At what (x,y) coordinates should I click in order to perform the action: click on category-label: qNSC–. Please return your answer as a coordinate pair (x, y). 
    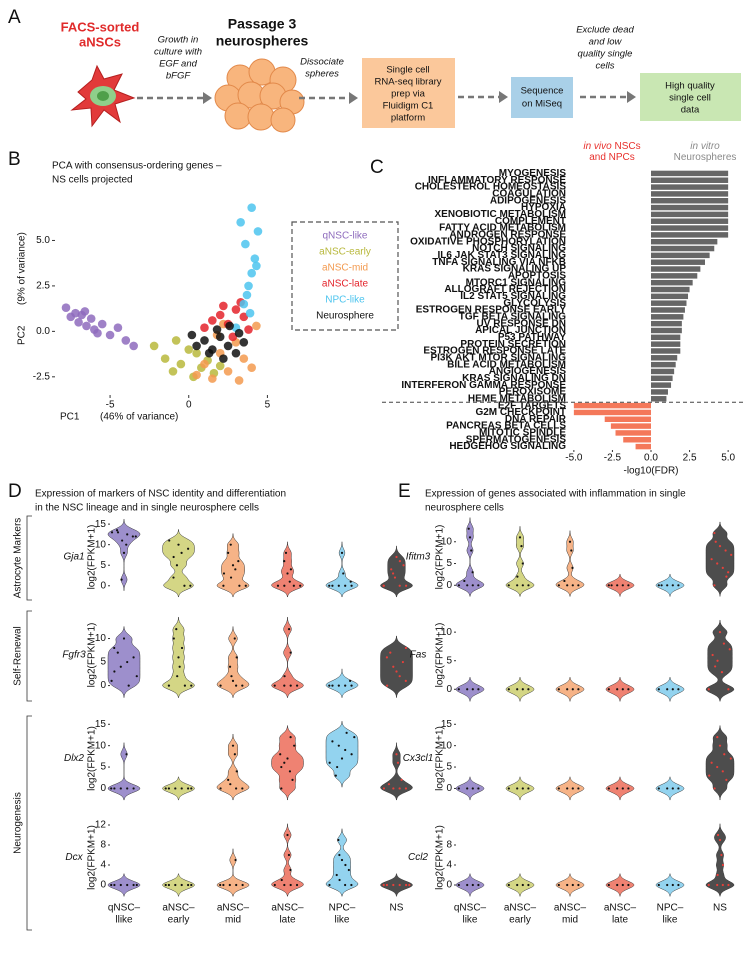
    Looking at the image, I should click on (124, 908).